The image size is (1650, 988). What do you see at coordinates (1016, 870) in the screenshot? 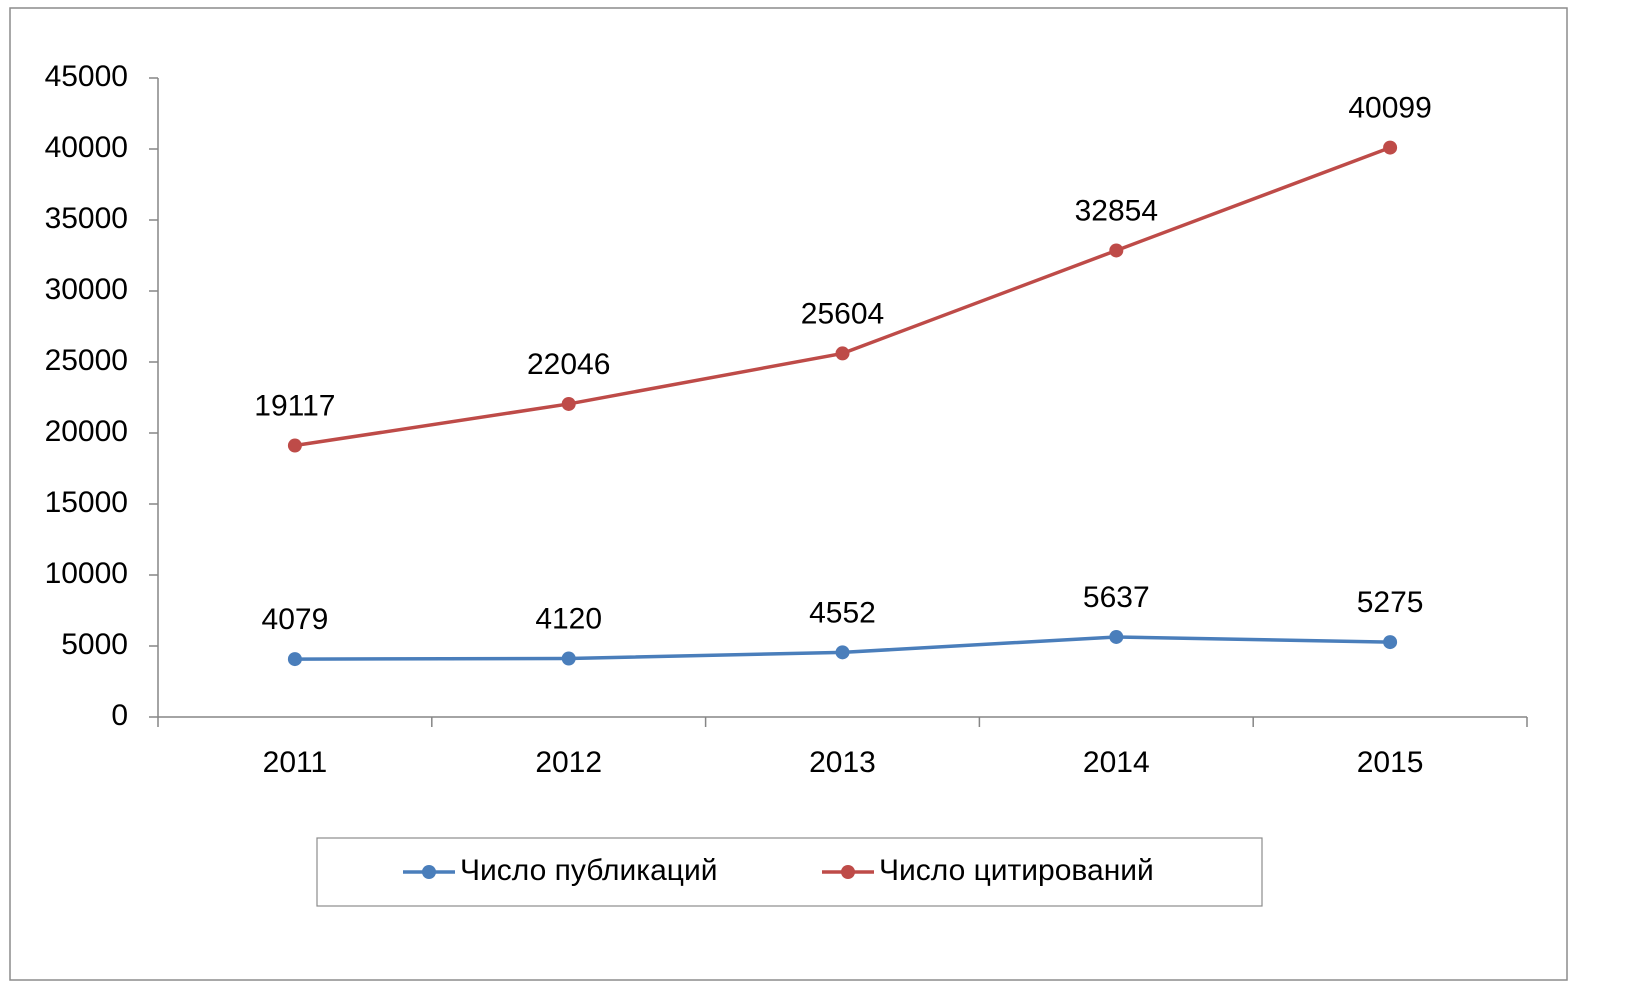
I see `legend-label: Число цитирований` at bounding box center [1016, 870].